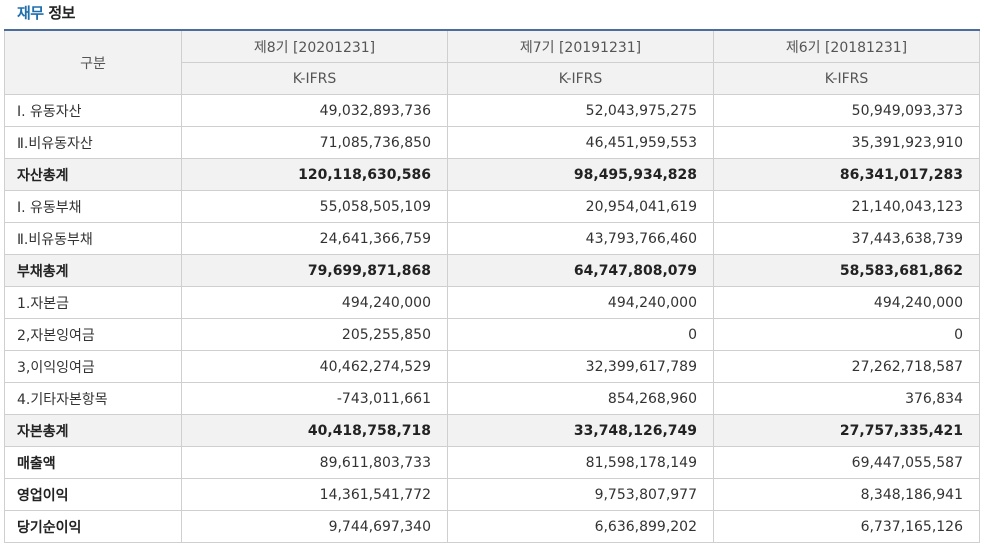 This screenshot has width=984, height=547. Describe the element at coordinates (846, 142) in the screenshot. I see `row-value: 35,391,923,910` at that location.